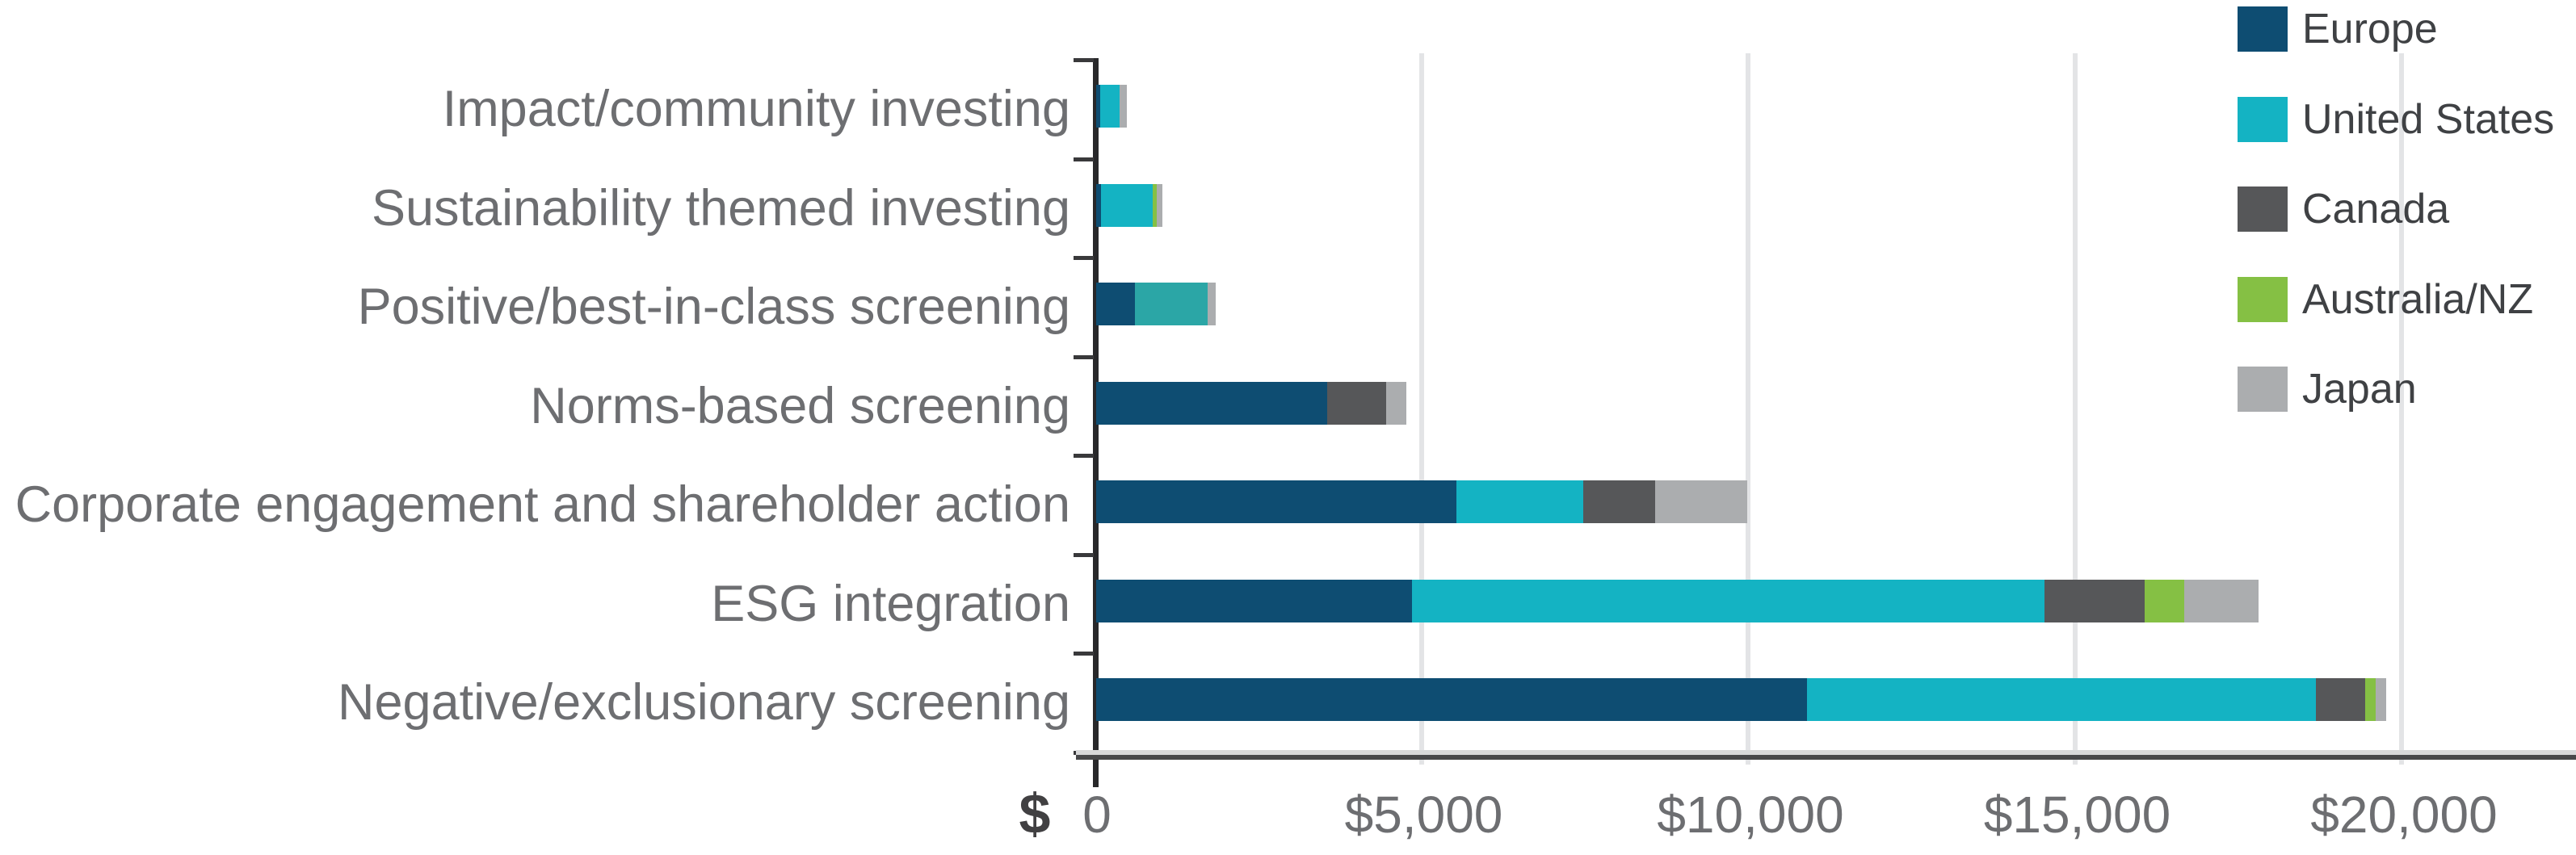 This screenshot has width=2576, height=855. What do you see at coordinates (2263, 210) in the screenshot?
I see `legend-swatch-canada` at bounding box center [2263, 210].